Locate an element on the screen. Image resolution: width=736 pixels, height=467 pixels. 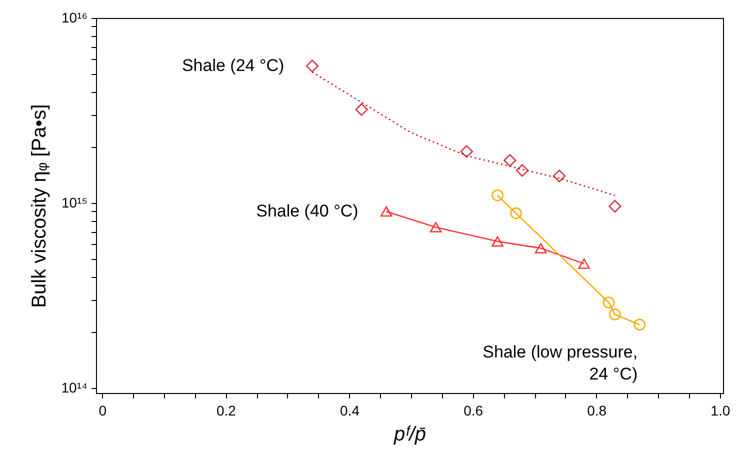
x-tick-label: 0.8 is located at coordinates (597, 410).